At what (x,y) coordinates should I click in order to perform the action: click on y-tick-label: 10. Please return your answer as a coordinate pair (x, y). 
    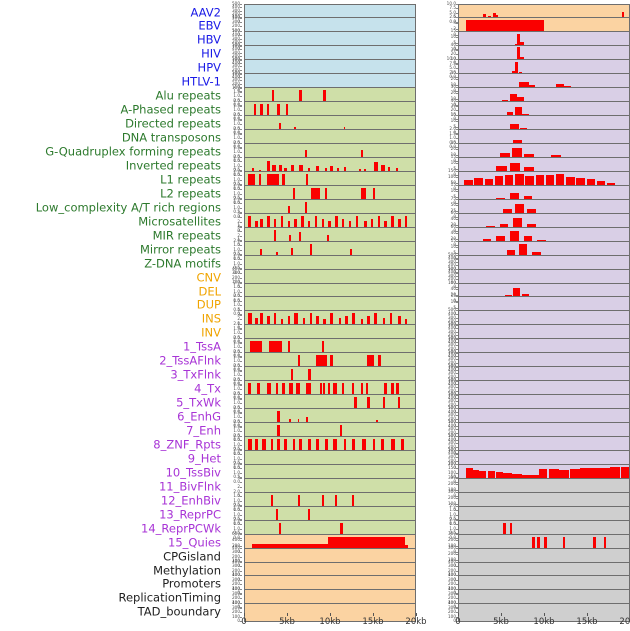
    Looking at the image, I should click on (453, 120).